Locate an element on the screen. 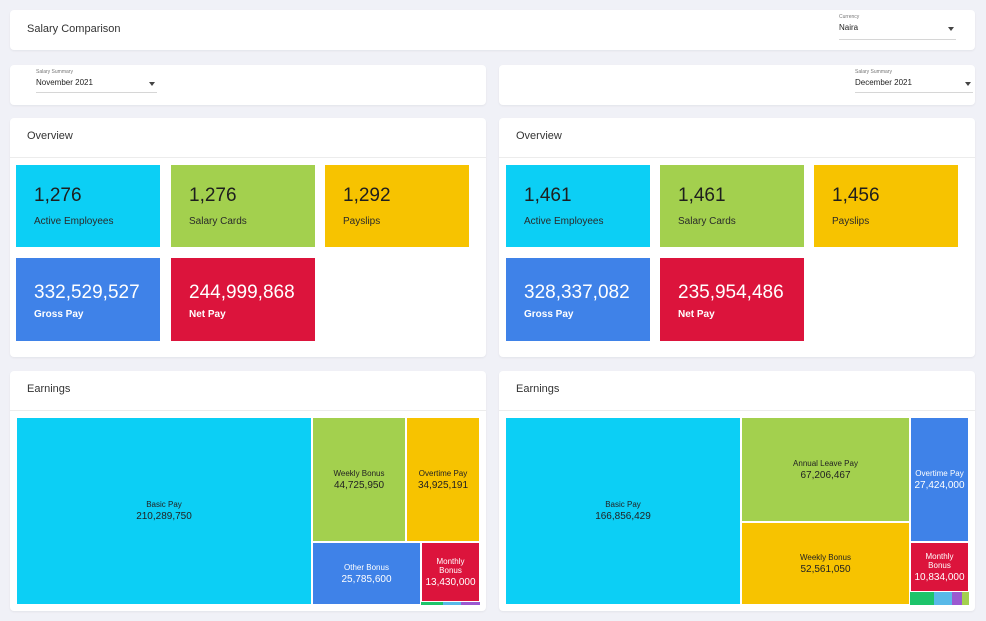 This screenshot has height=621, width=986. left-summary-select-label: Salary Summary is located at coordinates (54, 72).